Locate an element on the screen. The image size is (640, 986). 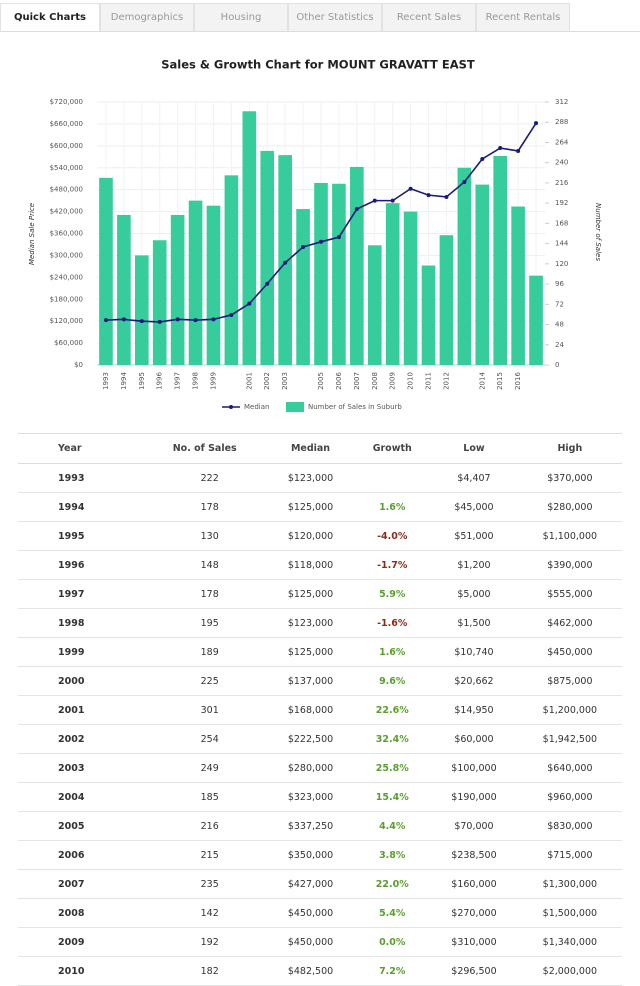
table-cell: 2002 is located at coordinates (80, 739).